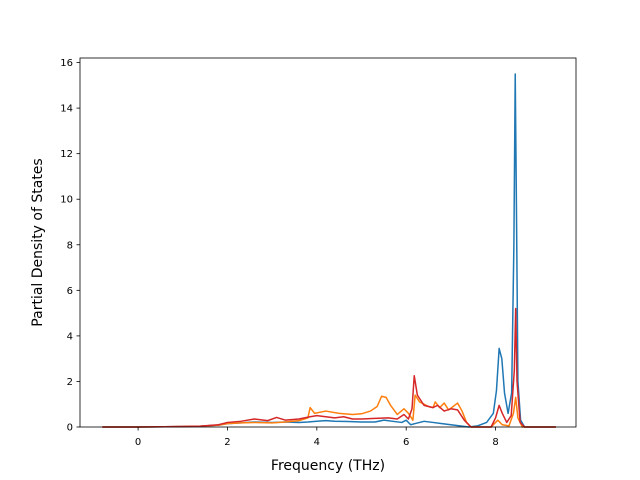 The width and height of the screenshot is (640, 480). Describe the element at coordinates (38, 242) in the screenshot. I see `y-axis-label: Partial Density of States` at that location.